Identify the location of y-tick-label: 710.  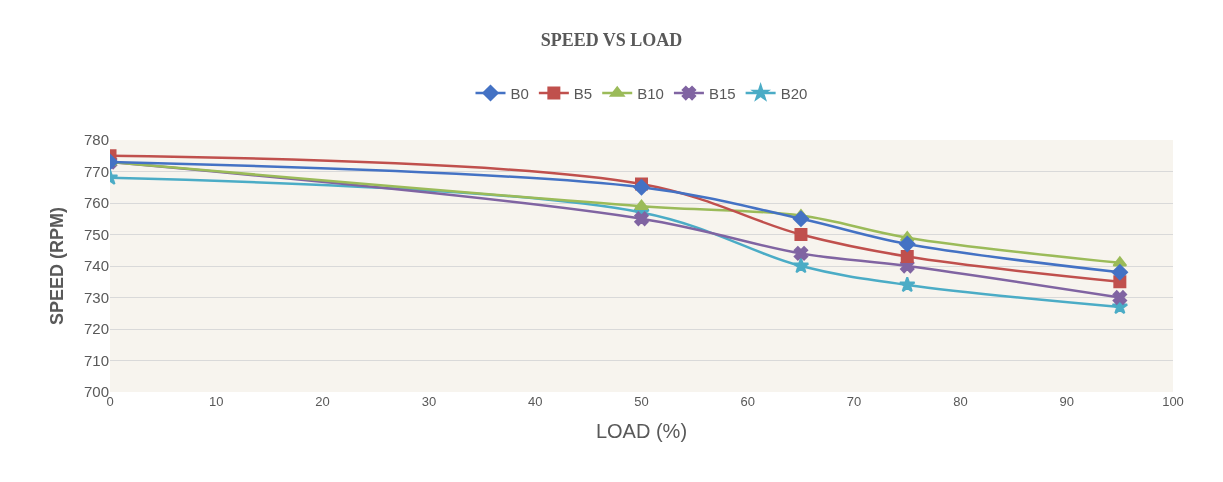
(96, 360).